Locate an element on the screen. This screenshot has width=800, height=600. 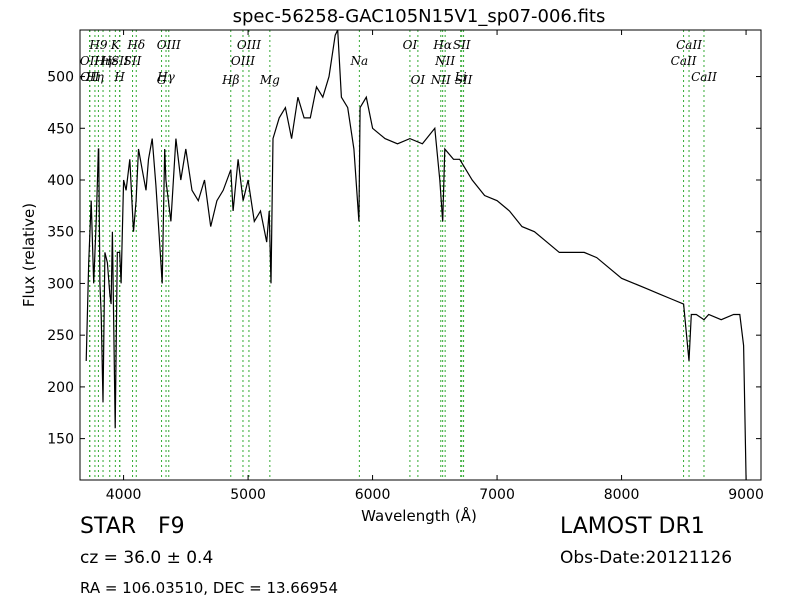
y-tick-label-5: 400 is located at coordinates (60, 181).